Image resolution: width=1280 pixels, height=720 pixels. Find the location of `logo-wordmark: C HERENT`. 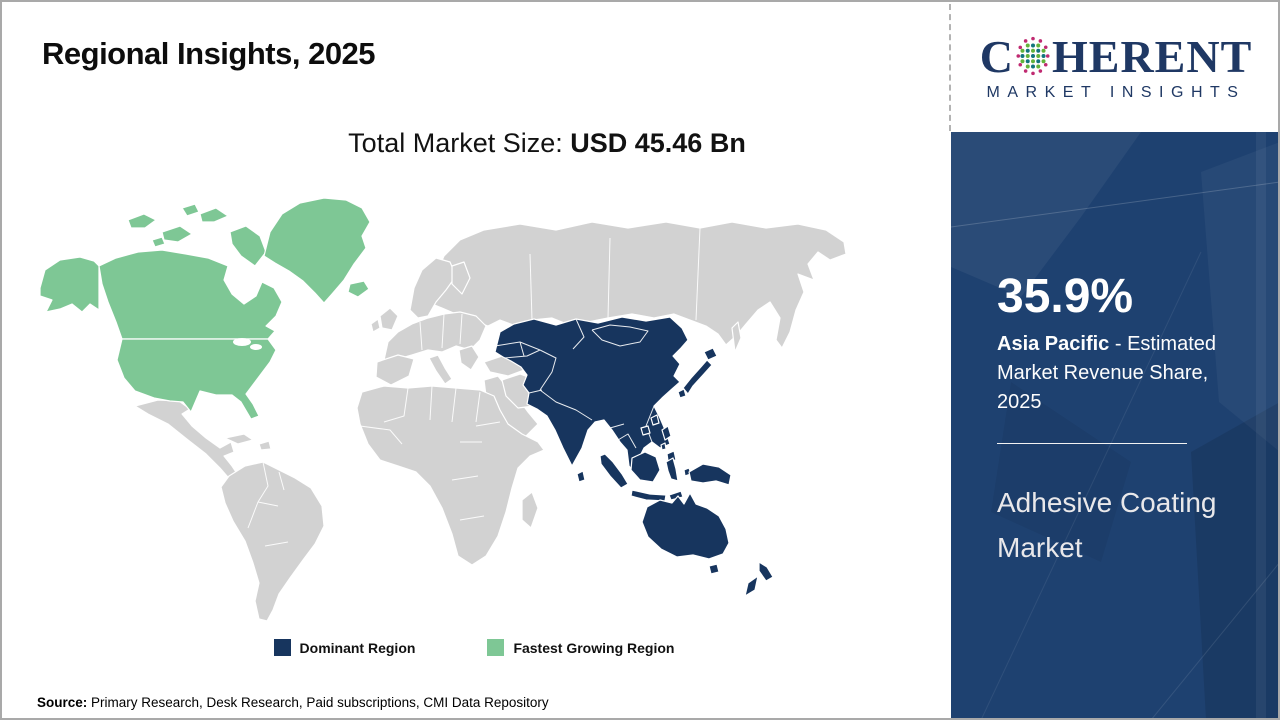

logo-wordmark: C HERENT is located at coordinates (1116, 57).